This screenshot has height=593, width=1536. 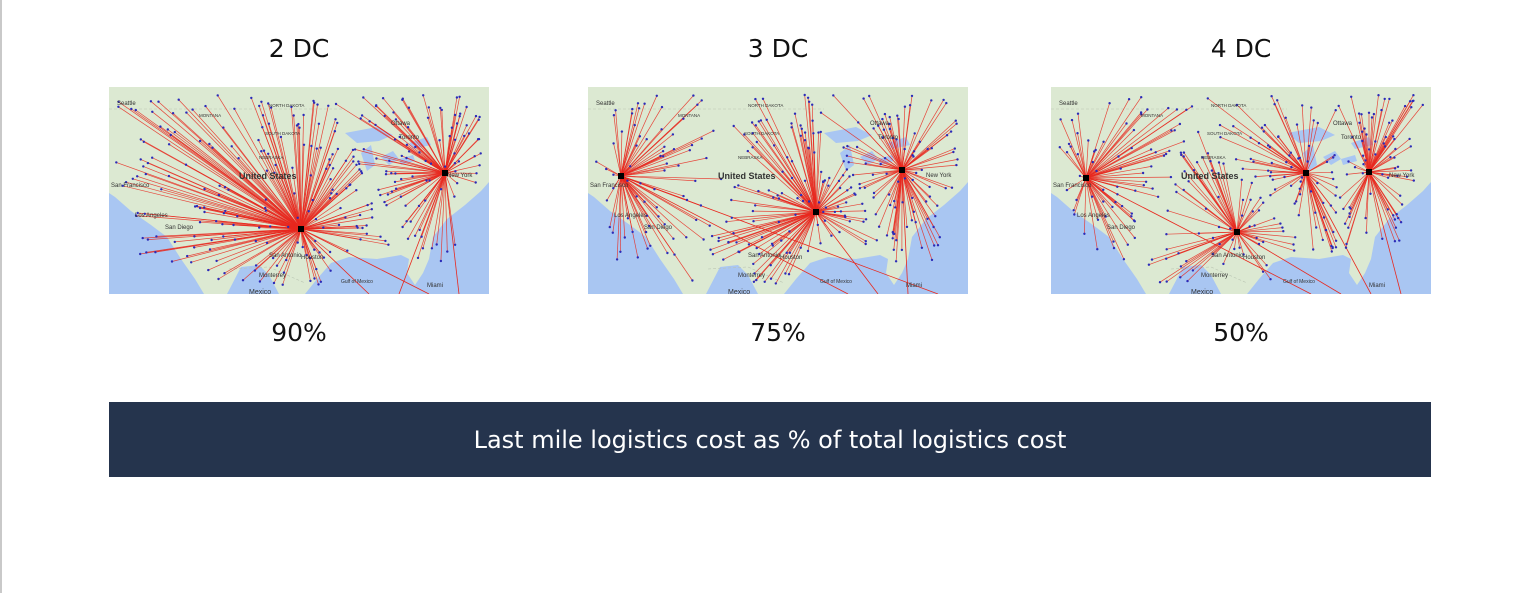 What do you see at coordinates (126, 104) in the screenshot?
I see `map-label-seattle: Seattle` at bounding box center [126, 104].